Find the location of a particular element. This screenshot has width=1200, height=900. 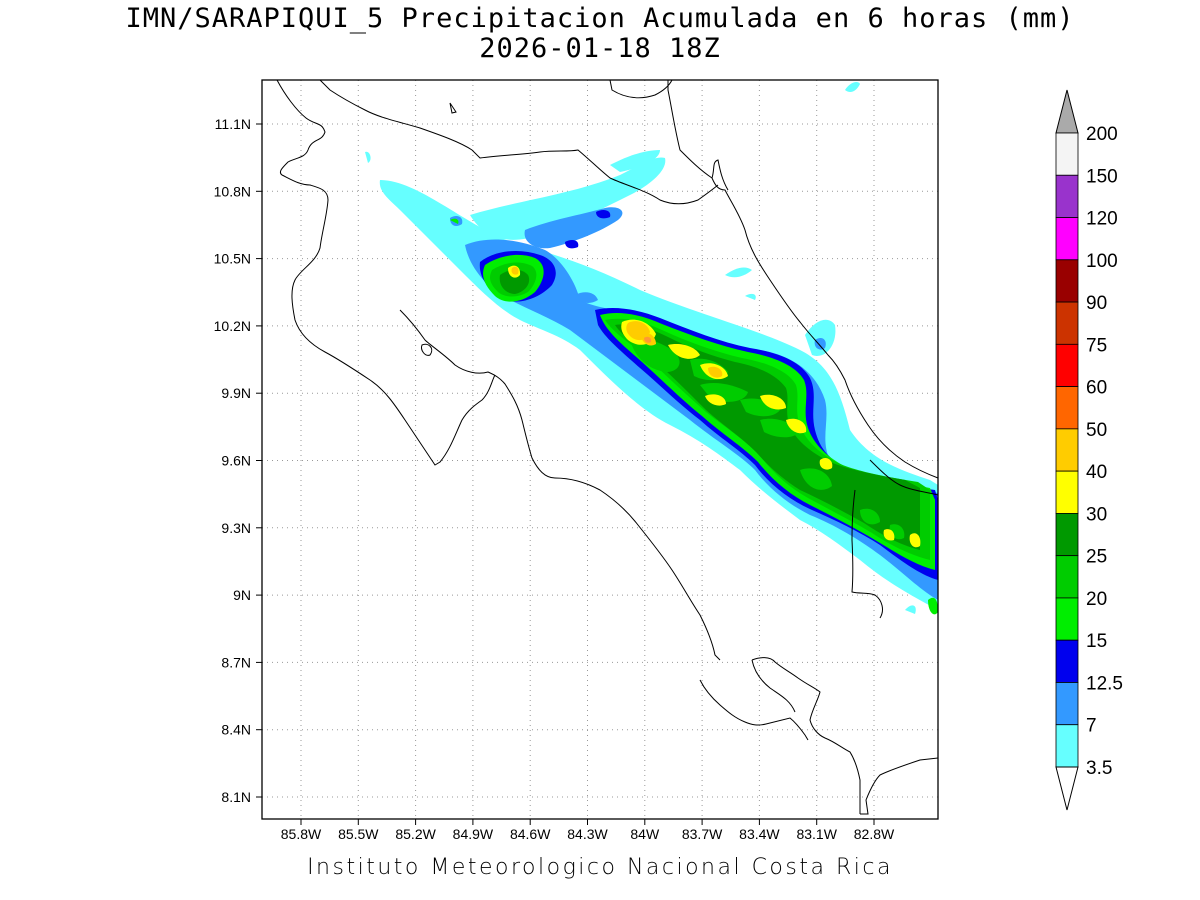

precip-25-30mm is located at coordinates (709, 409).